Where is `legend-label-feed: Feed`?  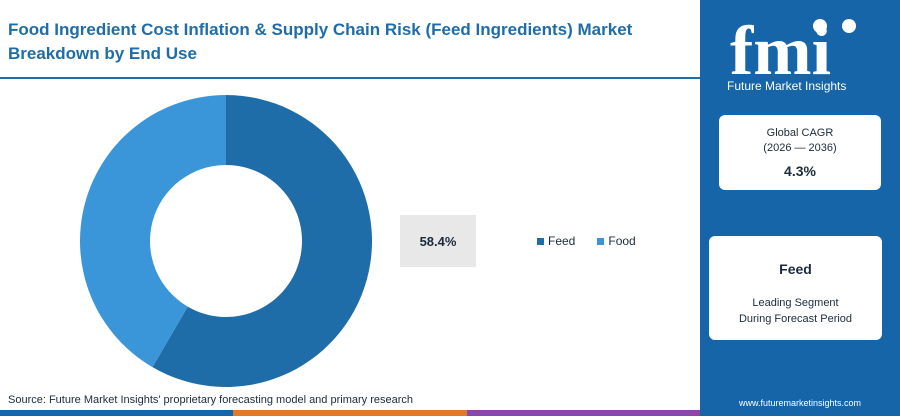
legend-label-feed: Feed is located at coordinates (562, 241).